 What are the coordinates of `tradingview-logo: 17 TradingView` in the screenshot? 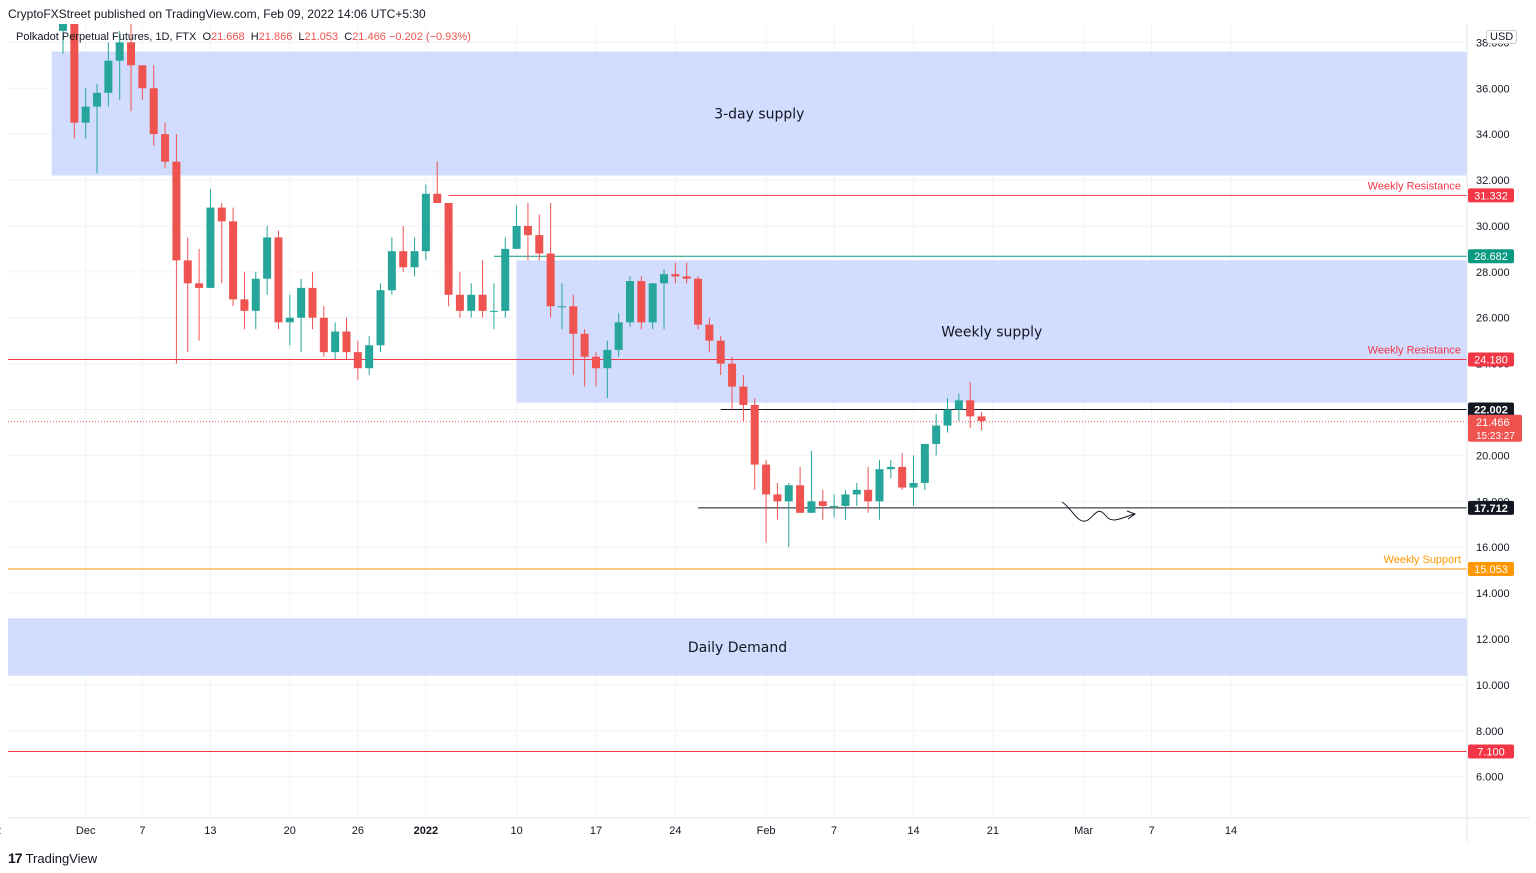 It's located at (52, 858).